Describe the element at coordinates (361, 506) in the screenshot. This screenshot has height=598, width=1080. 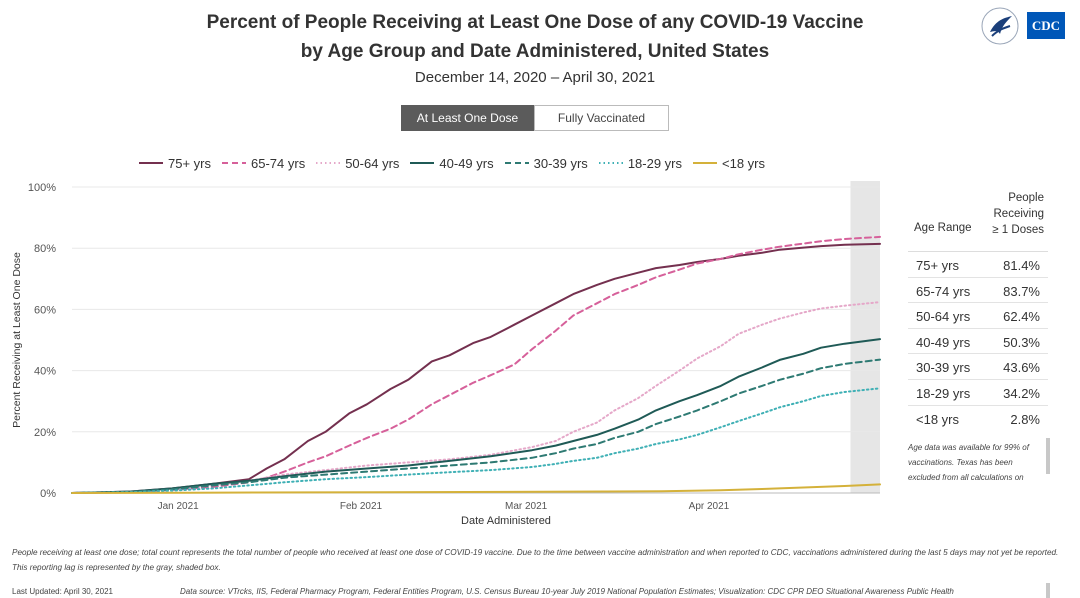
I see `x-tick-label: Feb 2021` at that location.